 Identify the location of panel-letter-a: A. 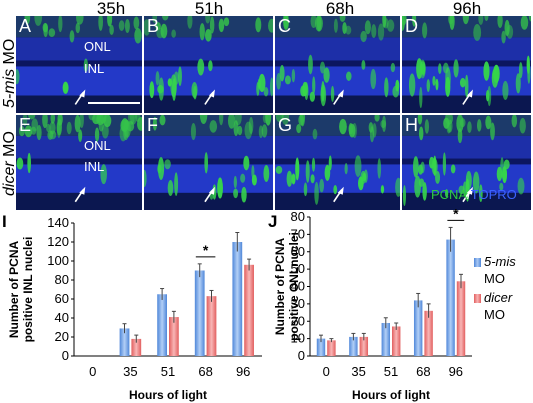
(25, 26).